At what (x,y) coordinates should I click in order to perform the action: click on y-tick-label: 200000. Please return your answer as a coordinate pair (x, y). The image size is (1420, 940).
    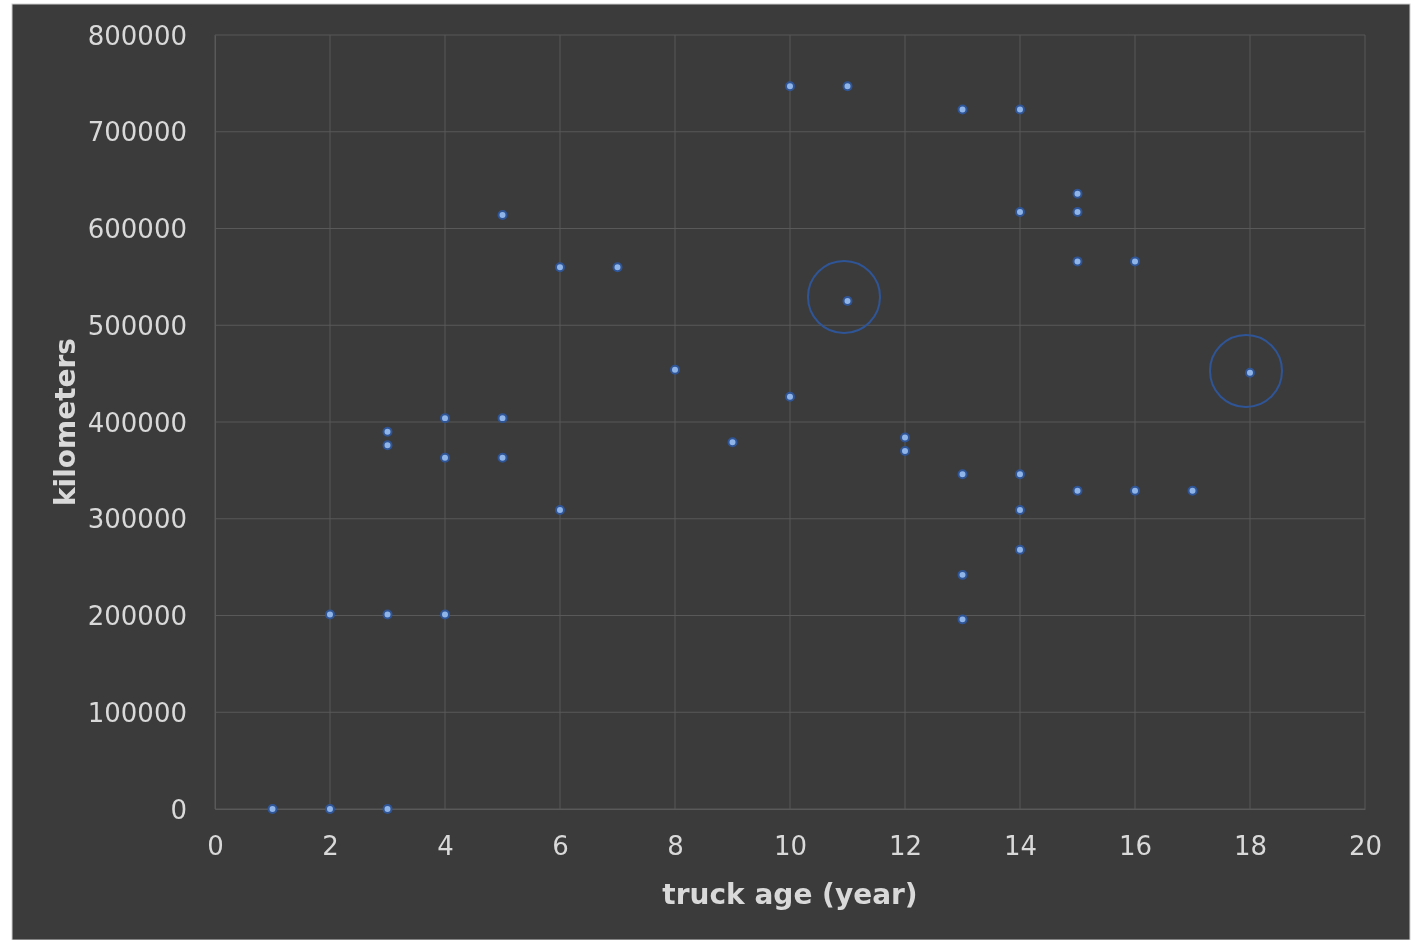
    Looking at the image, I should click on (137, 616).